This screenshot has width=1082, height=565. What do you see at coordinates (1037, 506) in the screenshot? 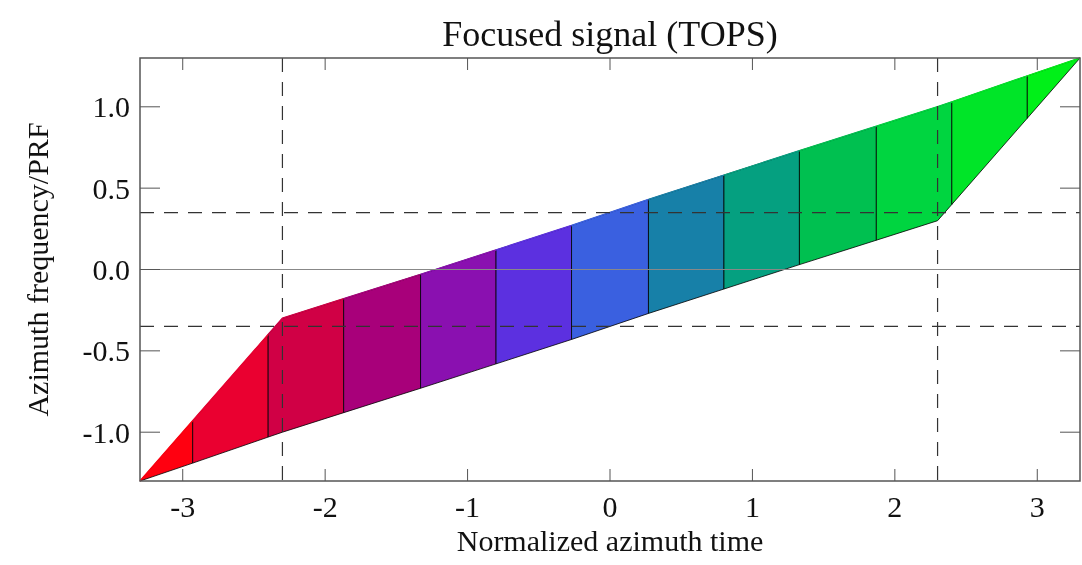
I see `x-tick-label: 3` at bounding box center [1037, 506].